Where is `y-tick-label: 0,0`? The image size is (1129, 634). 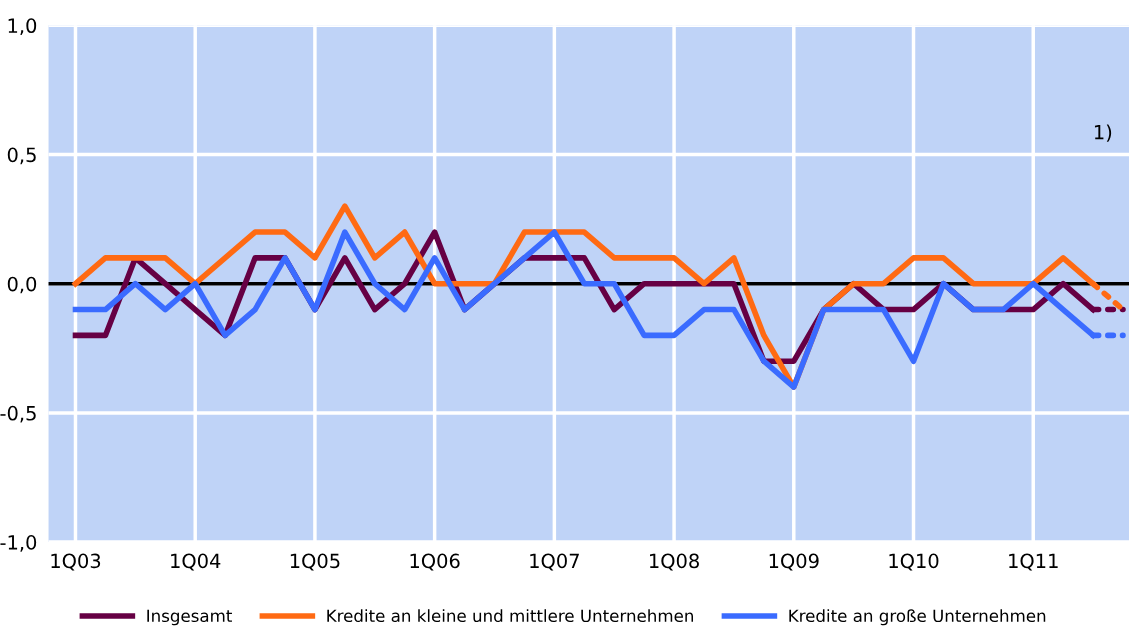
y-tick-label: 0,0 is located at coordinates (22, 285).